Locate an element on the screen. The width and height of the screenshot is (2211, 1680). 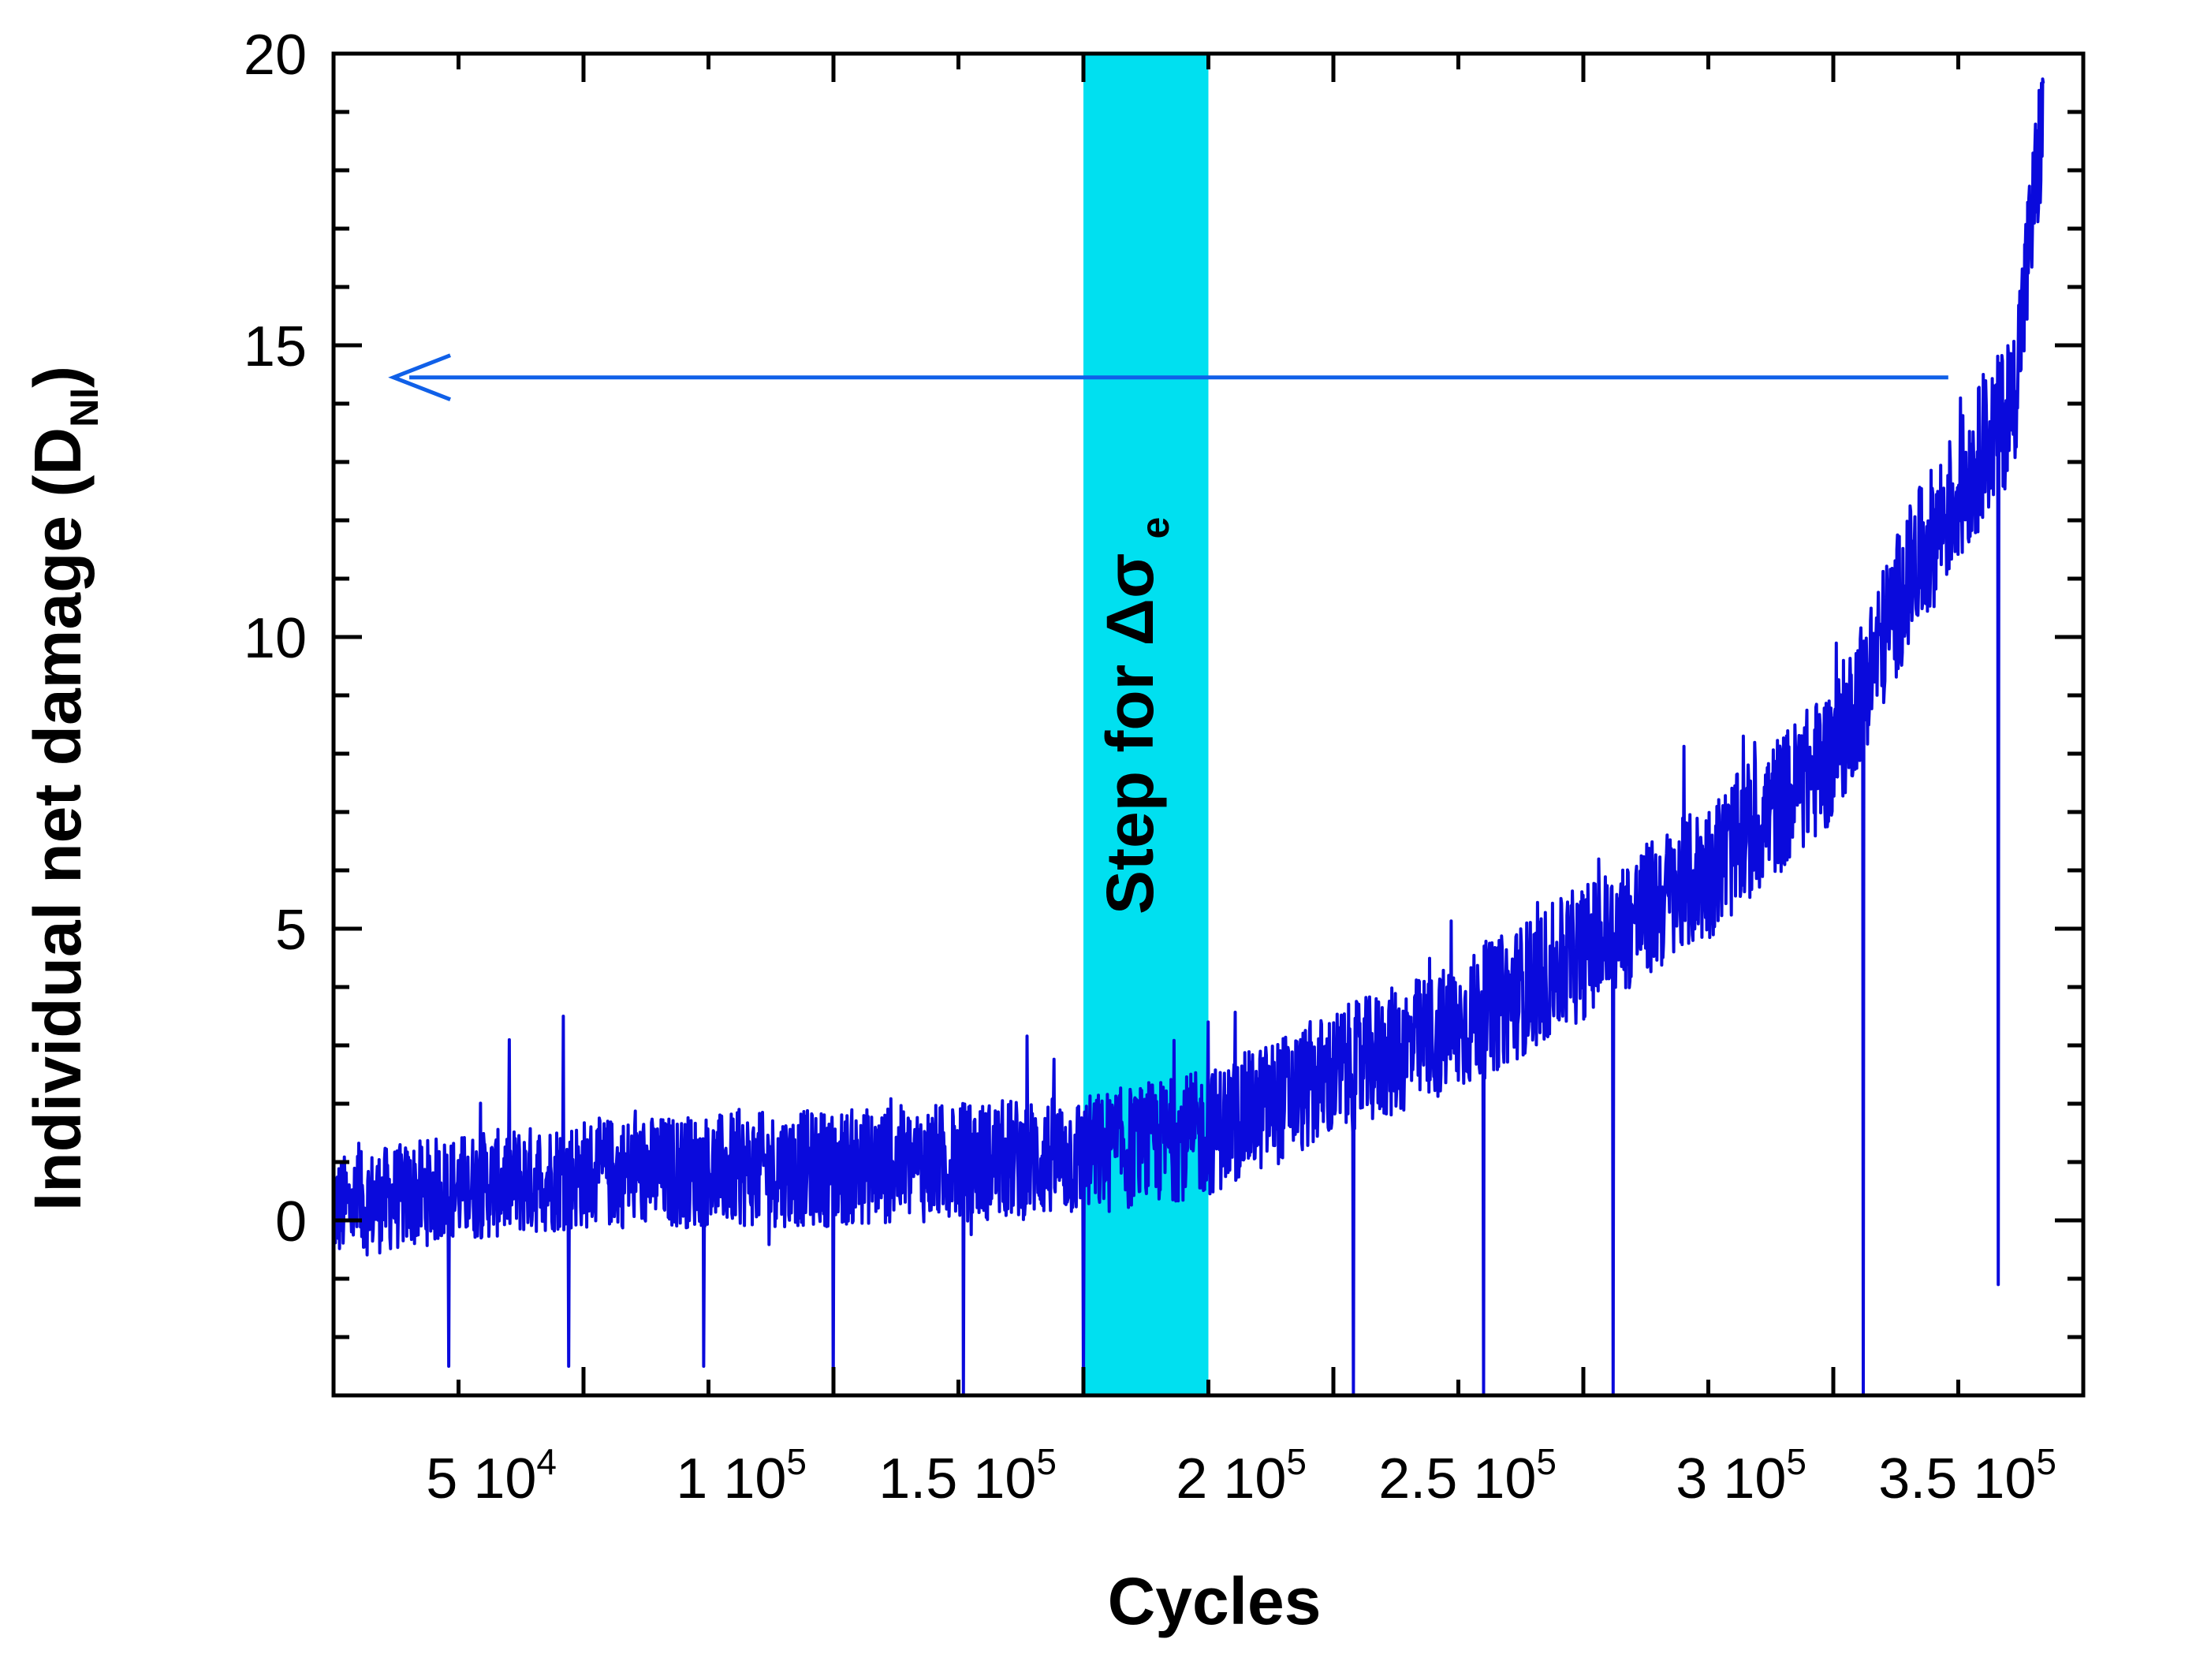
x-tick-label: 3.5 105 is located at coordinates (1967, 1476).